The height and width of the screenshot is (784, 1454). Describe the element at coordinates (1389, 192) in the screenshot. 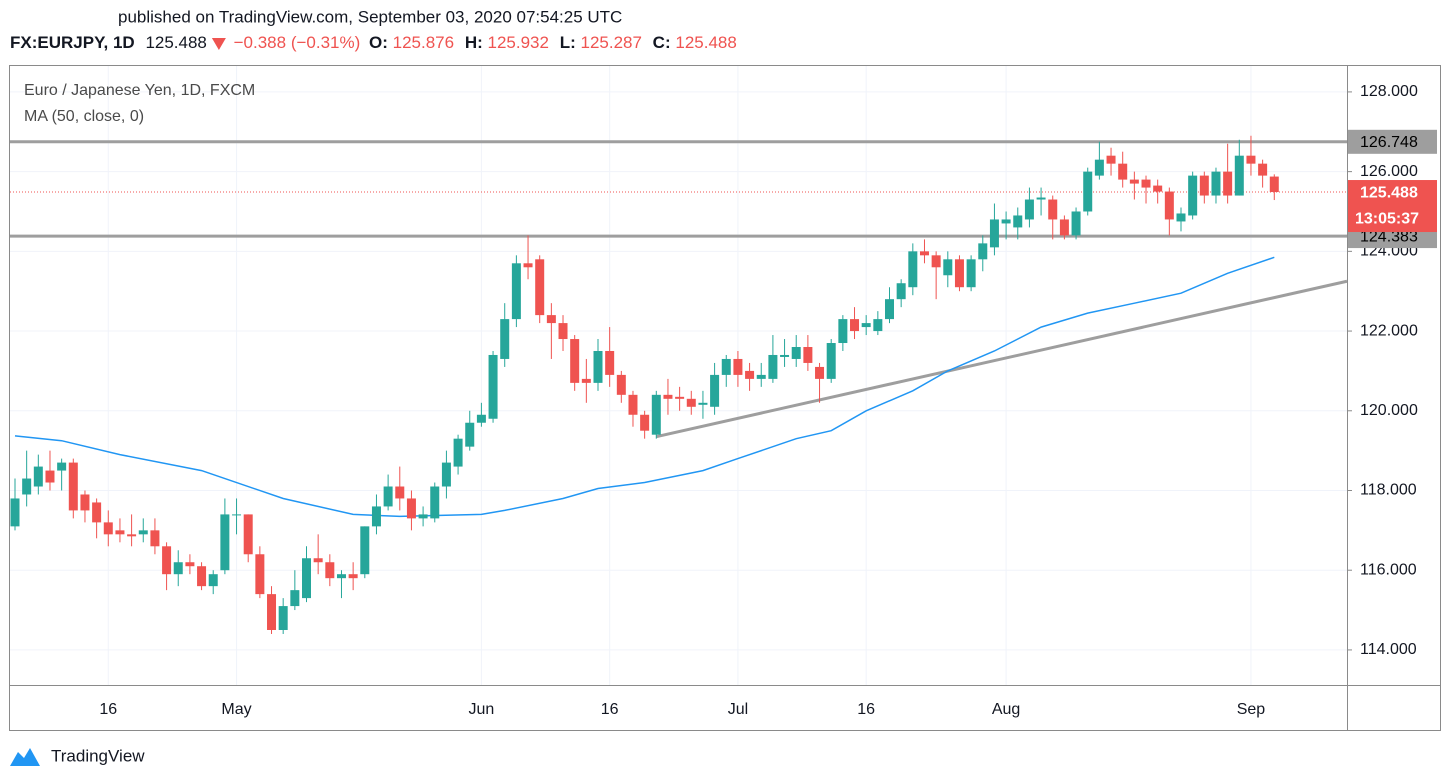

I see `last-price-label: 125.488` at that location.